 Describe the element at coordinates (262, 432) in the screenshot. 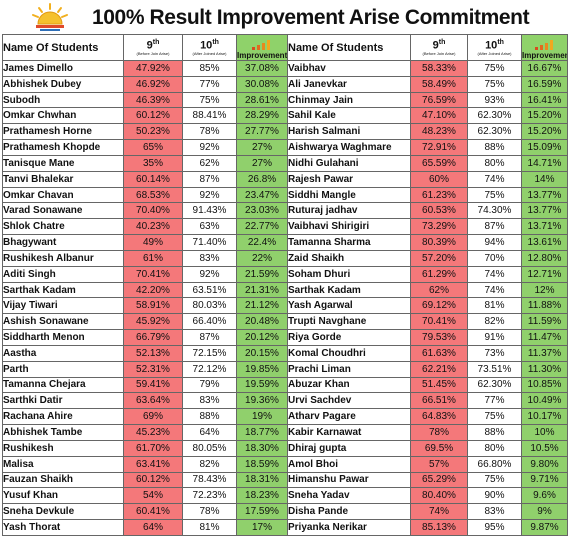

I see `improvement-score: 18.77%` at that location.